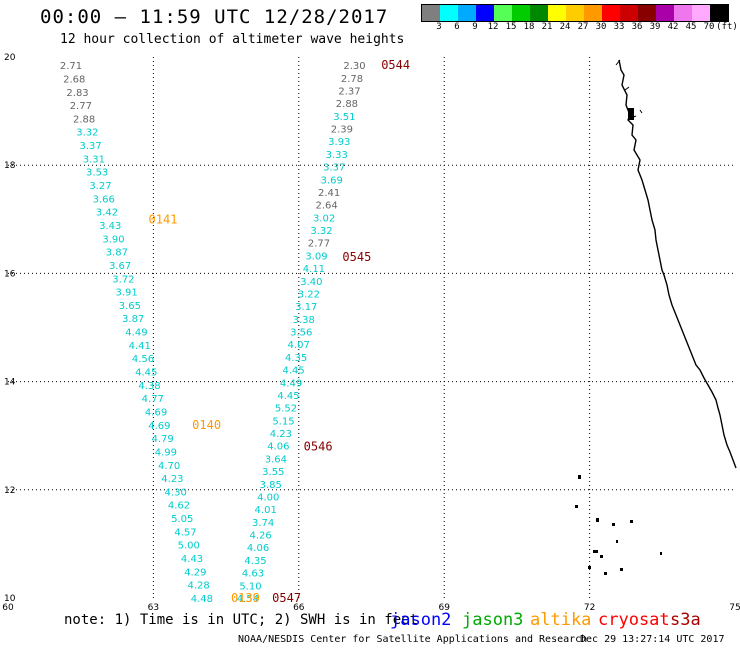  I want to click on wave-height-label: 4.49, so click(136, 333).